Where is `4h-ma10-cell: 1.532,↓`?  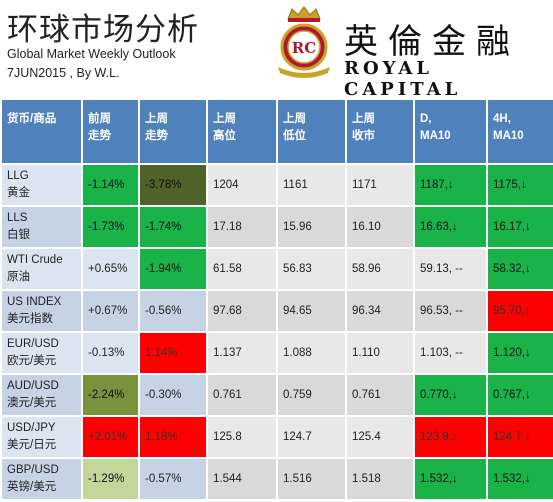
4h-ma10-cell: 1.532,↓ is located at coordinates (519, 479).